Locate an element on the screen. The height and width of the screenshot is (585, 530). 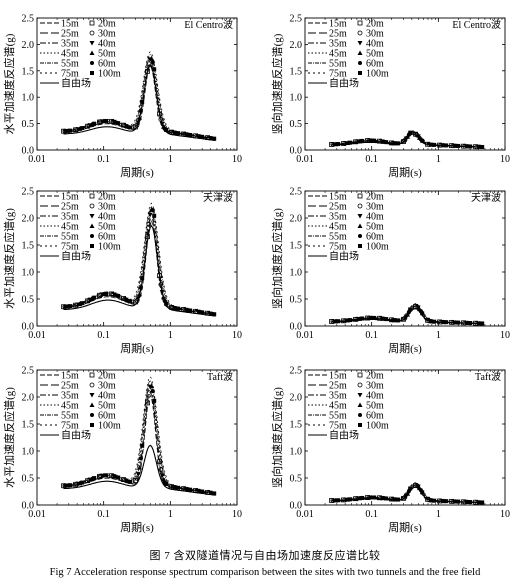
y-tick-label: 2.5 is located at coordinates (296, 192).